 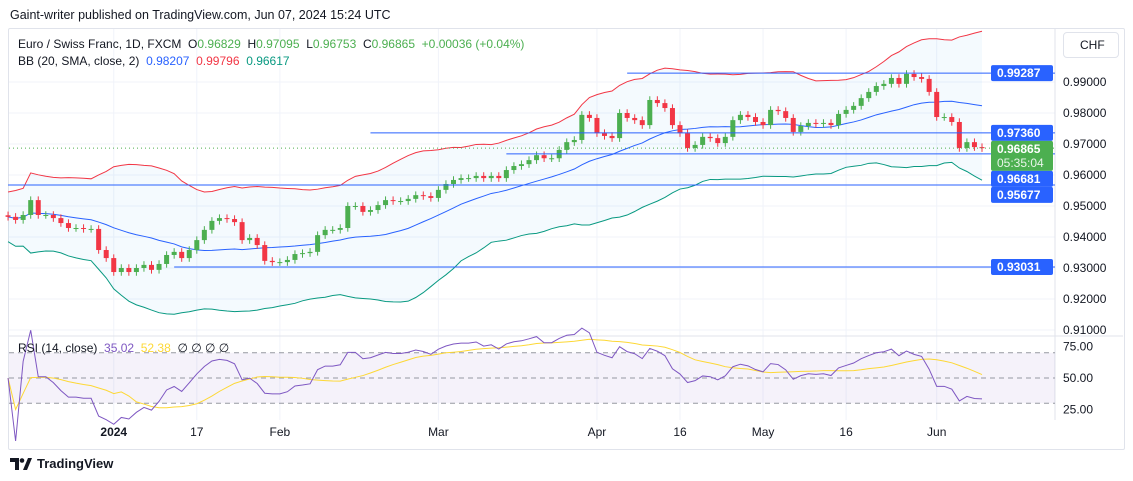 What do you see at coordinates (75, 463) in the screenshot?
I see `logo-text: TradingView` at bounding box center [75, 463].